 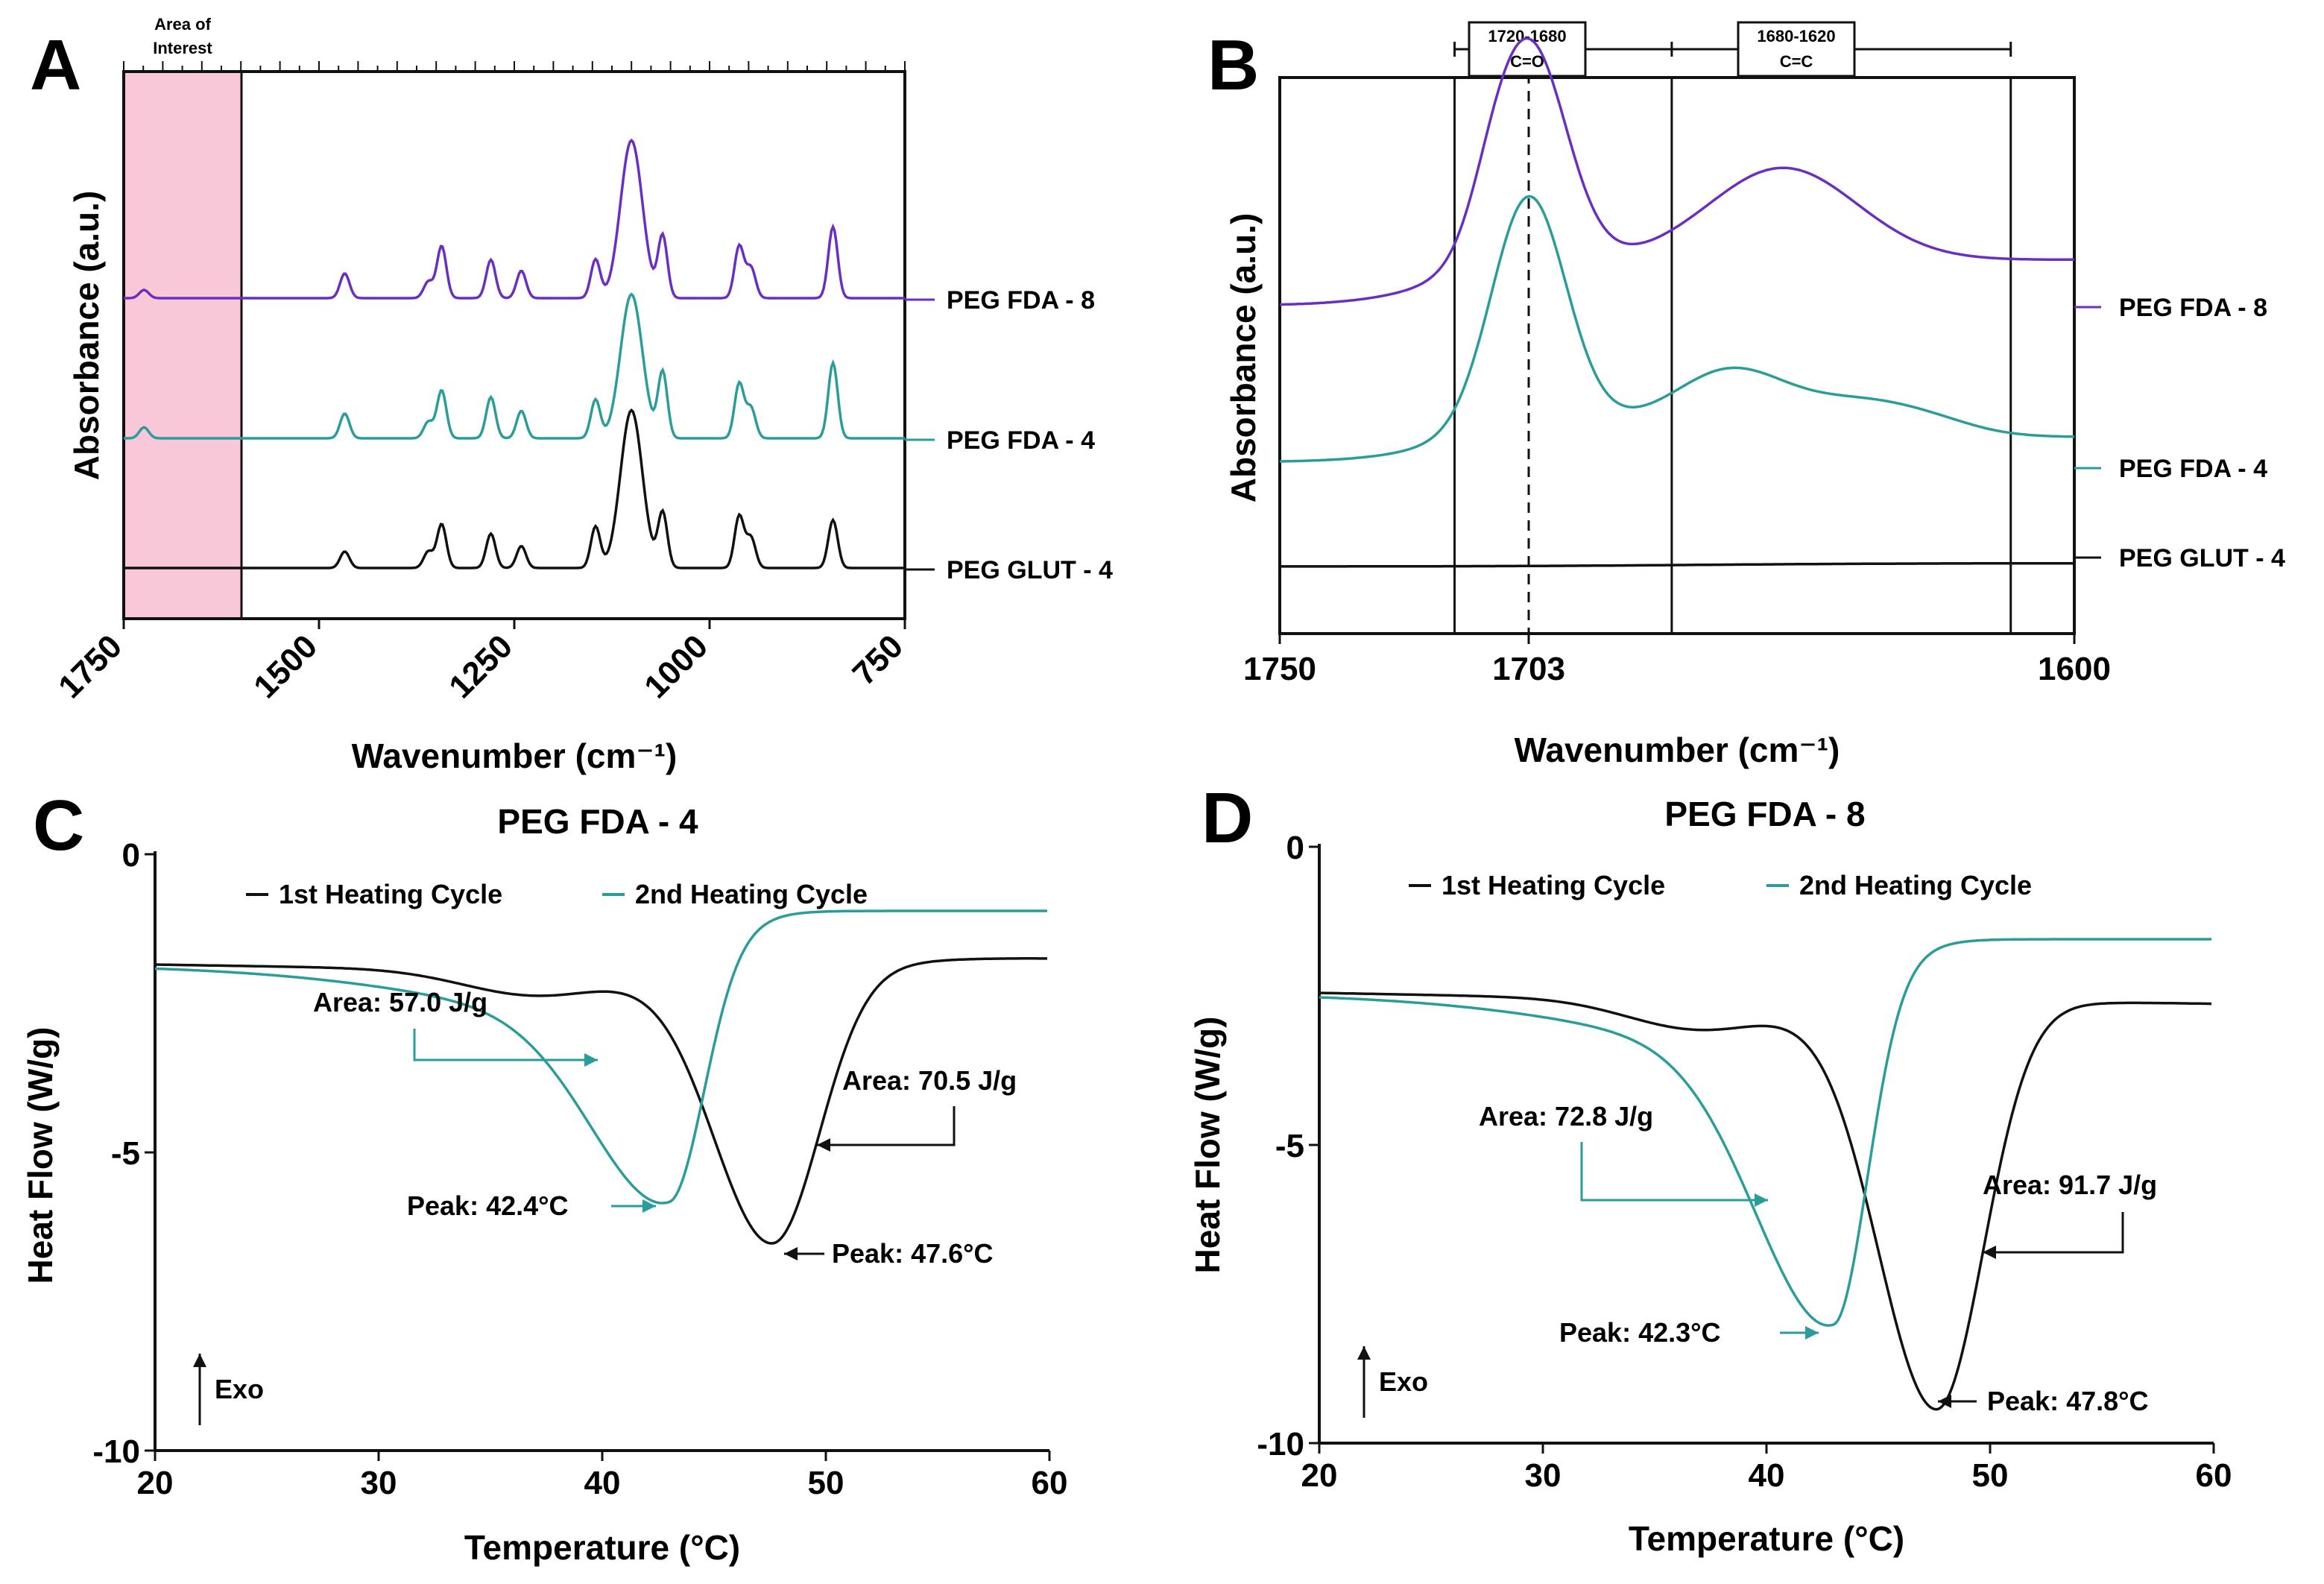 What do you see at coordinates (1543, 1475) in the screenshot?
I see `panel-d-x-tick-label: 30` at bounding box center [1543, 1475].